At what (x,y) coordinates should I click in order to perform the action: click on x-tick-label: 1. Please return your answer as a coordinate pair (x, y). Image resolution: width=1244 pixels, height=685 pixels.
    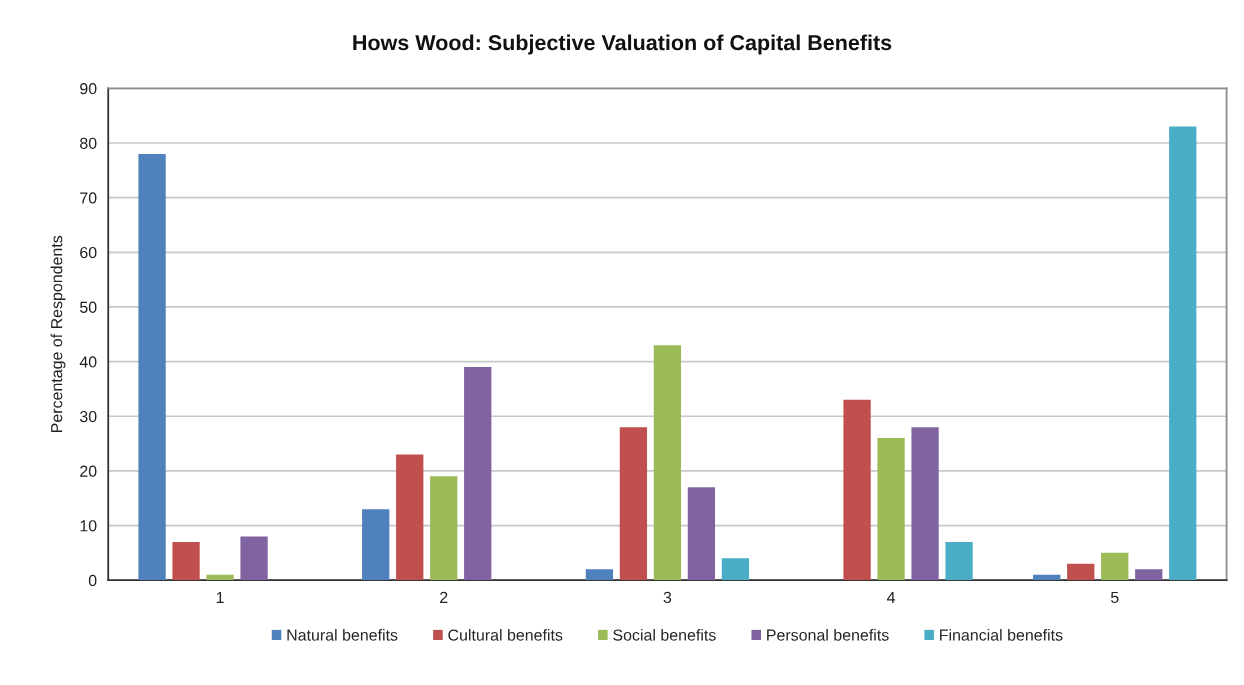
    Looking at the image, I should click on (220, 597).